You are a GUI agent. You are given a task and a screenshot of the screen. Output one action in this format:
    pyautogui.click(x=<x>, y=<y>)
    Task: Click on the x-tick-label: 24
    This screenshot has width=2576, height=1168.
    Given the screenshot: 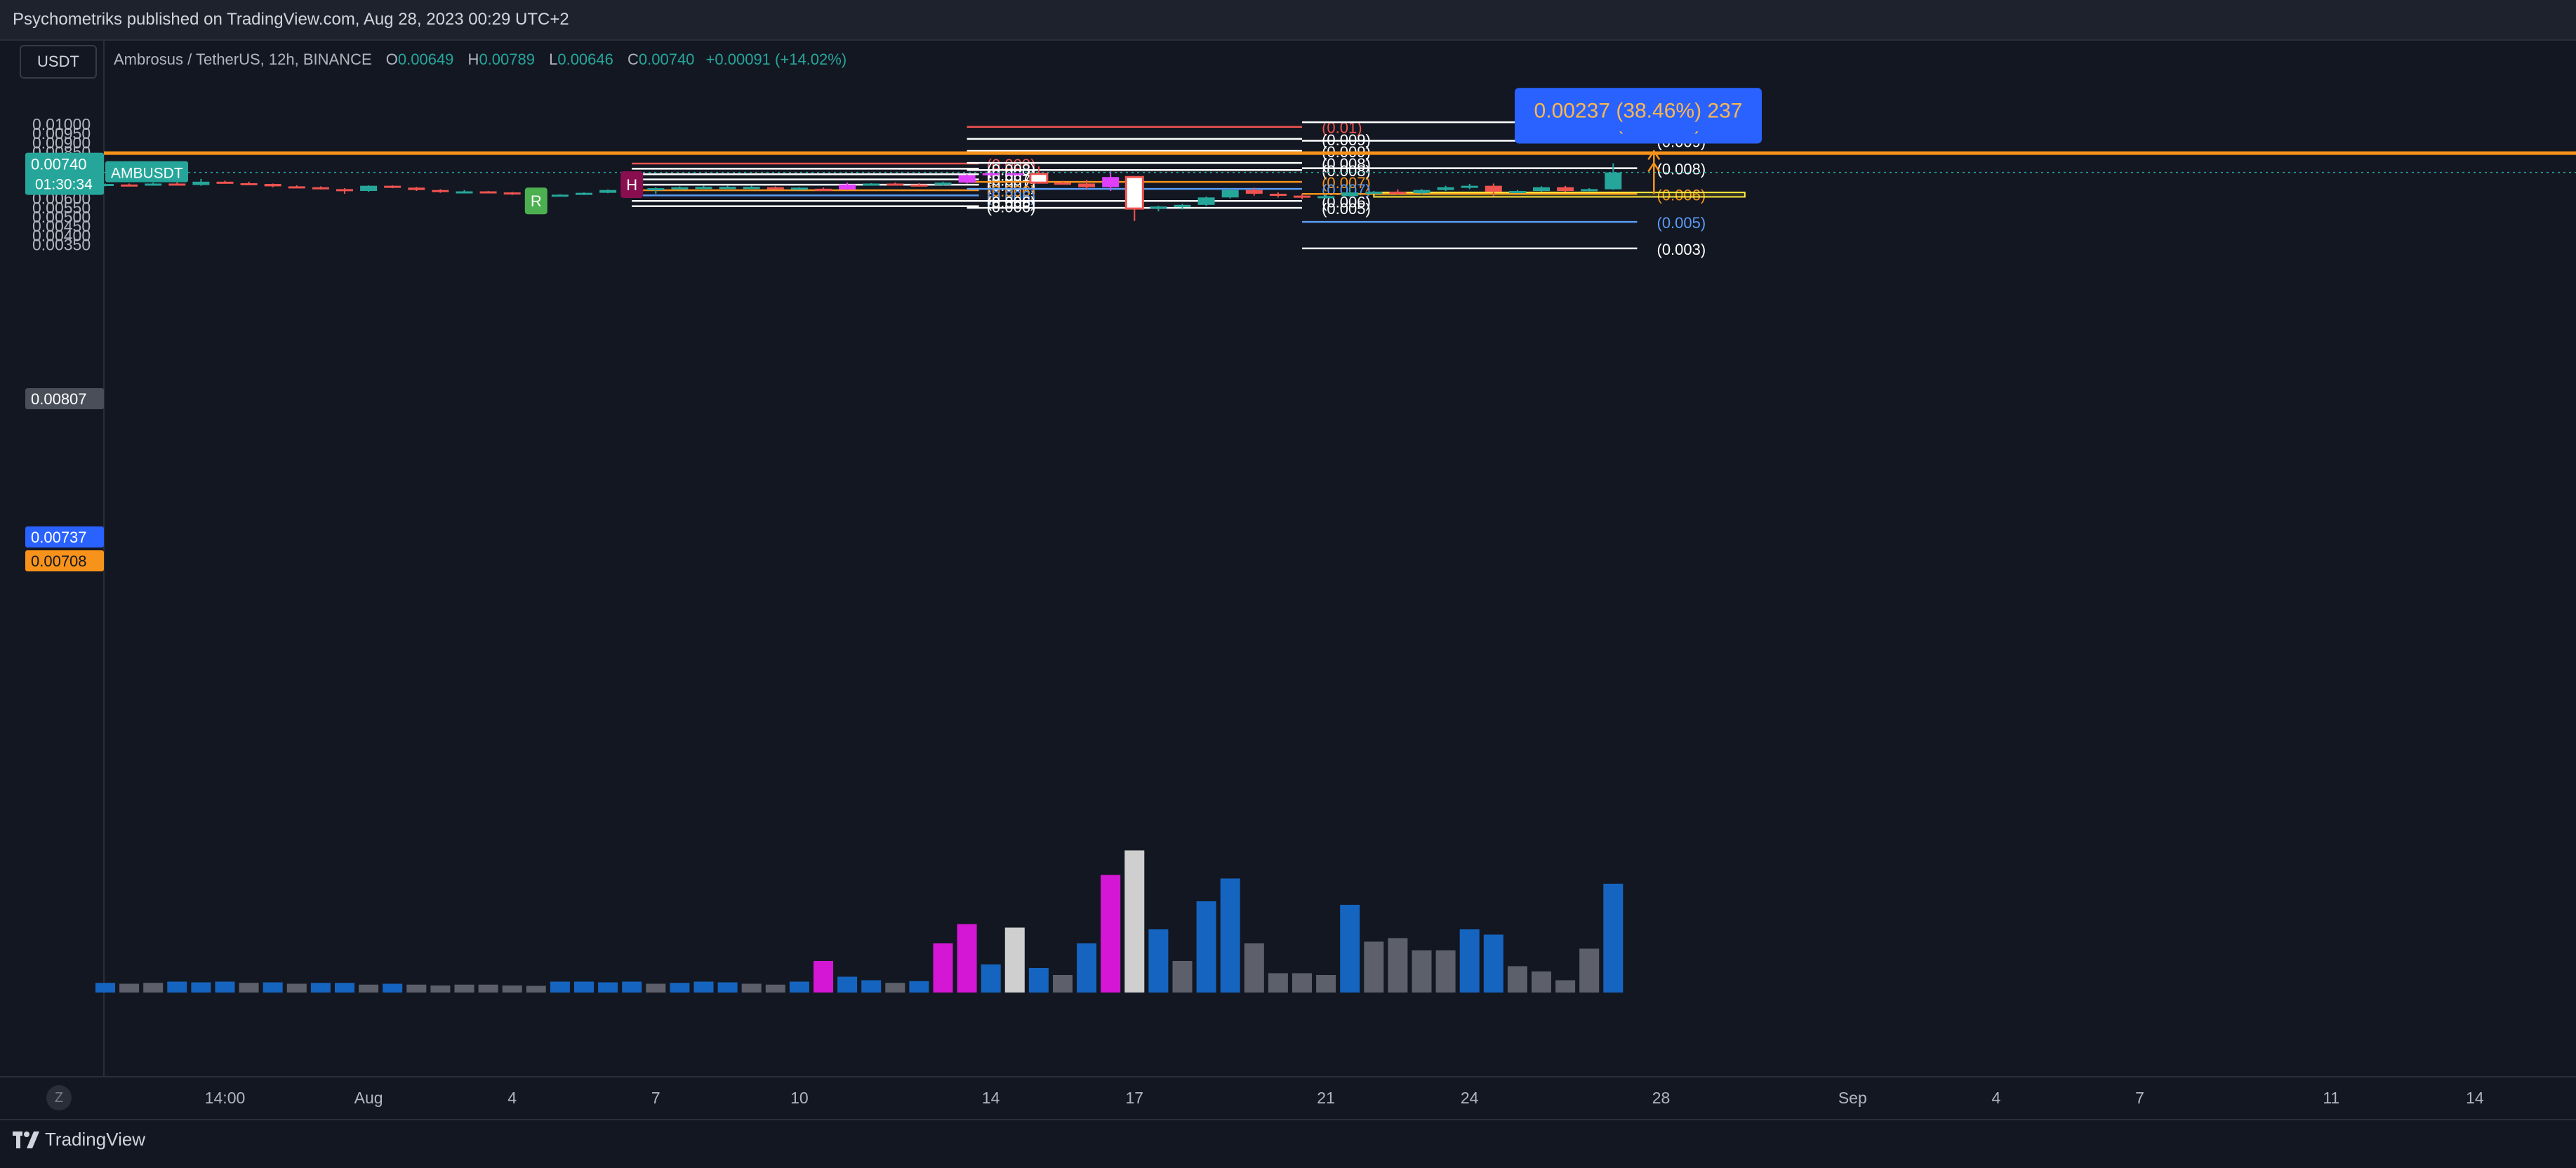 What is the action you would take?
    pyautogui.click(x=1470, y=1098)
    